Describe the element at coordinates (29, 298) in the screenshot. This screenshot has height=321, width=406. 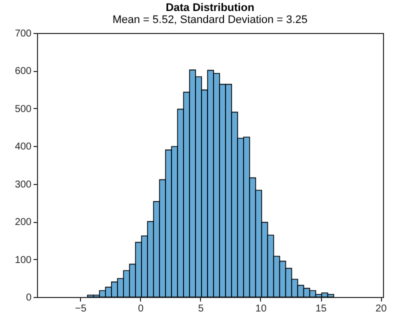
I see `y-tick-label: 0` at that location.